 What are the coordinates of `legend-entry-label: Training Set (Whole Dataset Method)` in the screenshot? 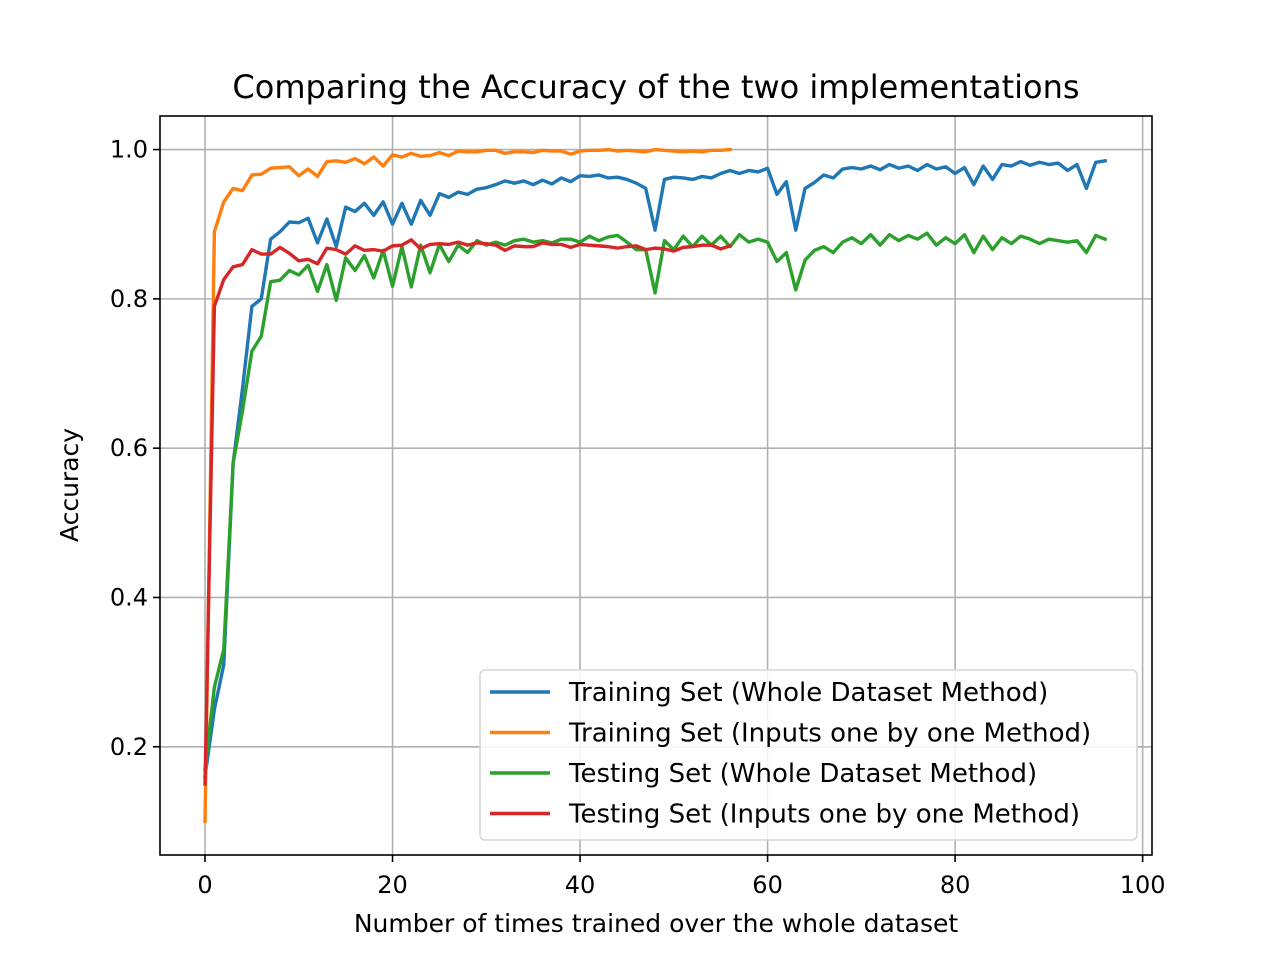 It's located at (808, 693).